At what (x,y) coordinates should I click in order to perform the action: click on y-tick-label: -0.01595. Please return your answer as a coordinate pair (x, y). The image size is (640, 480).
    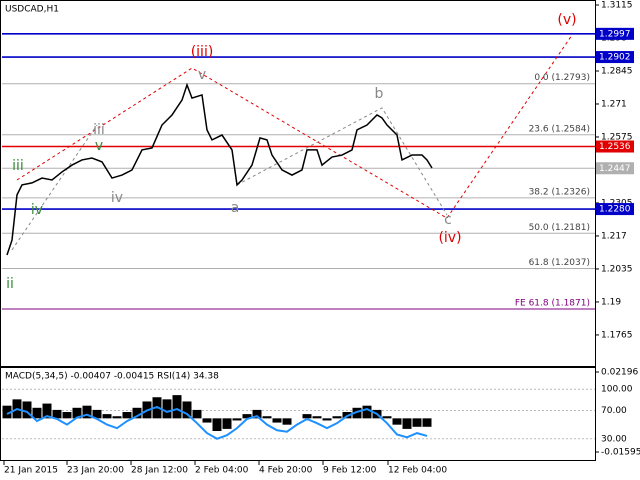
    Looking at the image, I should click on (620, 453).